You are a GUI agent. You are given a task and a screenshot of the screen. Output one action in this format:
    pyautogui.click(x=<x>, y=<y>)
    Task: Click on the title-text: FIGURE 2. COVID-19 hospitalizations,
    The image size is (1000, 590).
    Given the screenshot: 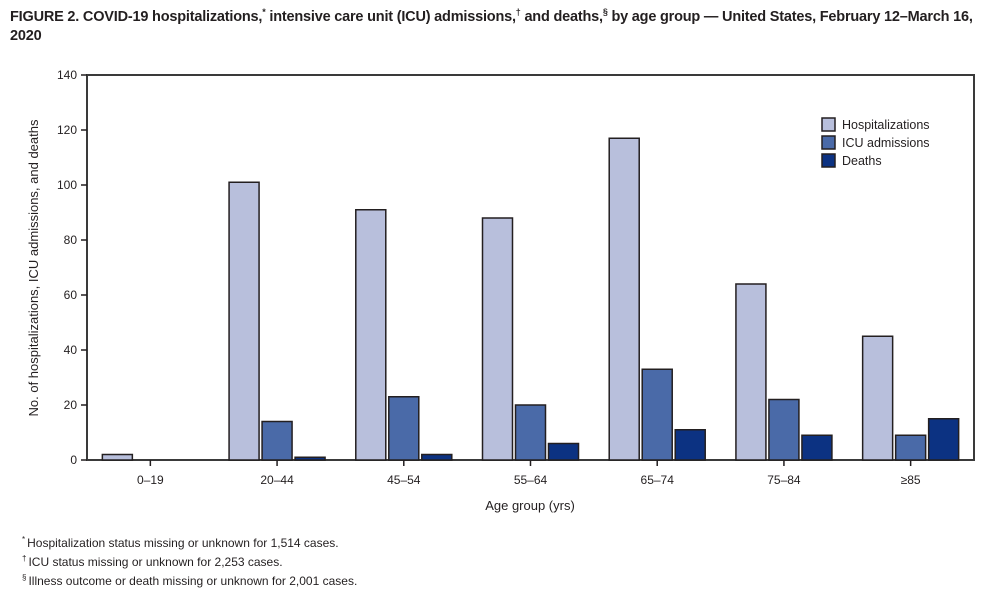 What is the action you would take?
    pyautogui.click(x=136, y=17)
    